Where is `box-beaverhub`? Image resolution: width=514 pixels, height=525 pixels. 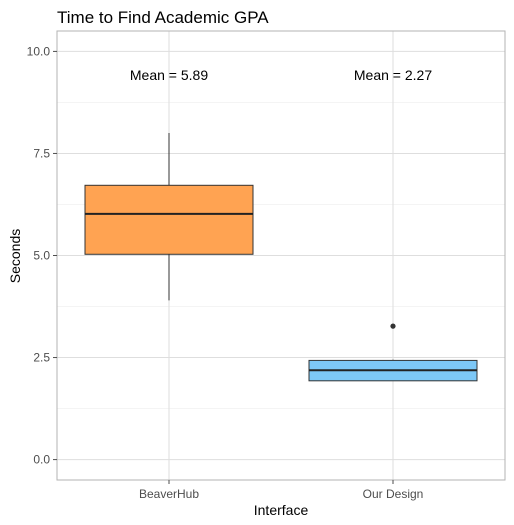
box-beaverhub is located at coordinates (169, 219).